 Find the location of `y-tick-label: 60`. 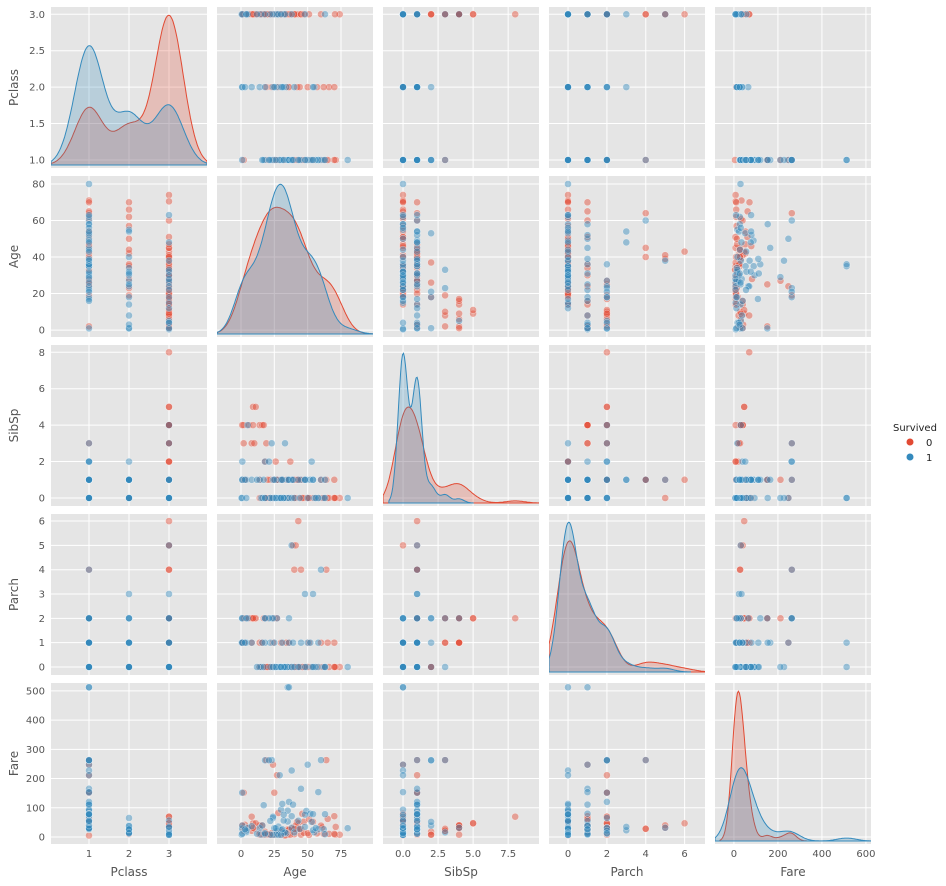

y-tick-label: 60 is located at coordinates (38, 221).